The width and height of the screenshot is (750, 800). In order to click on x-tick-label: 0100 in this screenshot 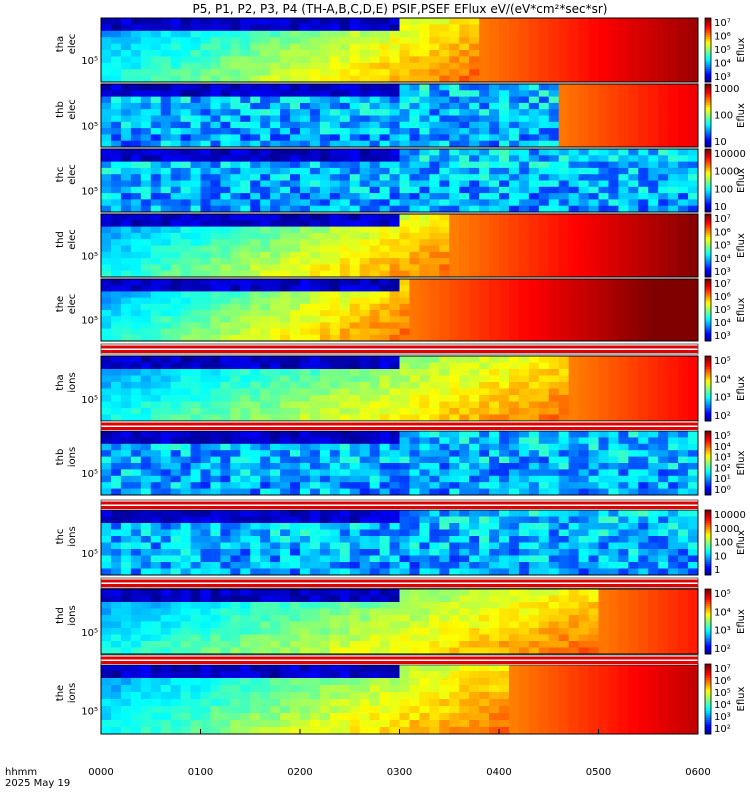, I will do `click(200, 772)`.